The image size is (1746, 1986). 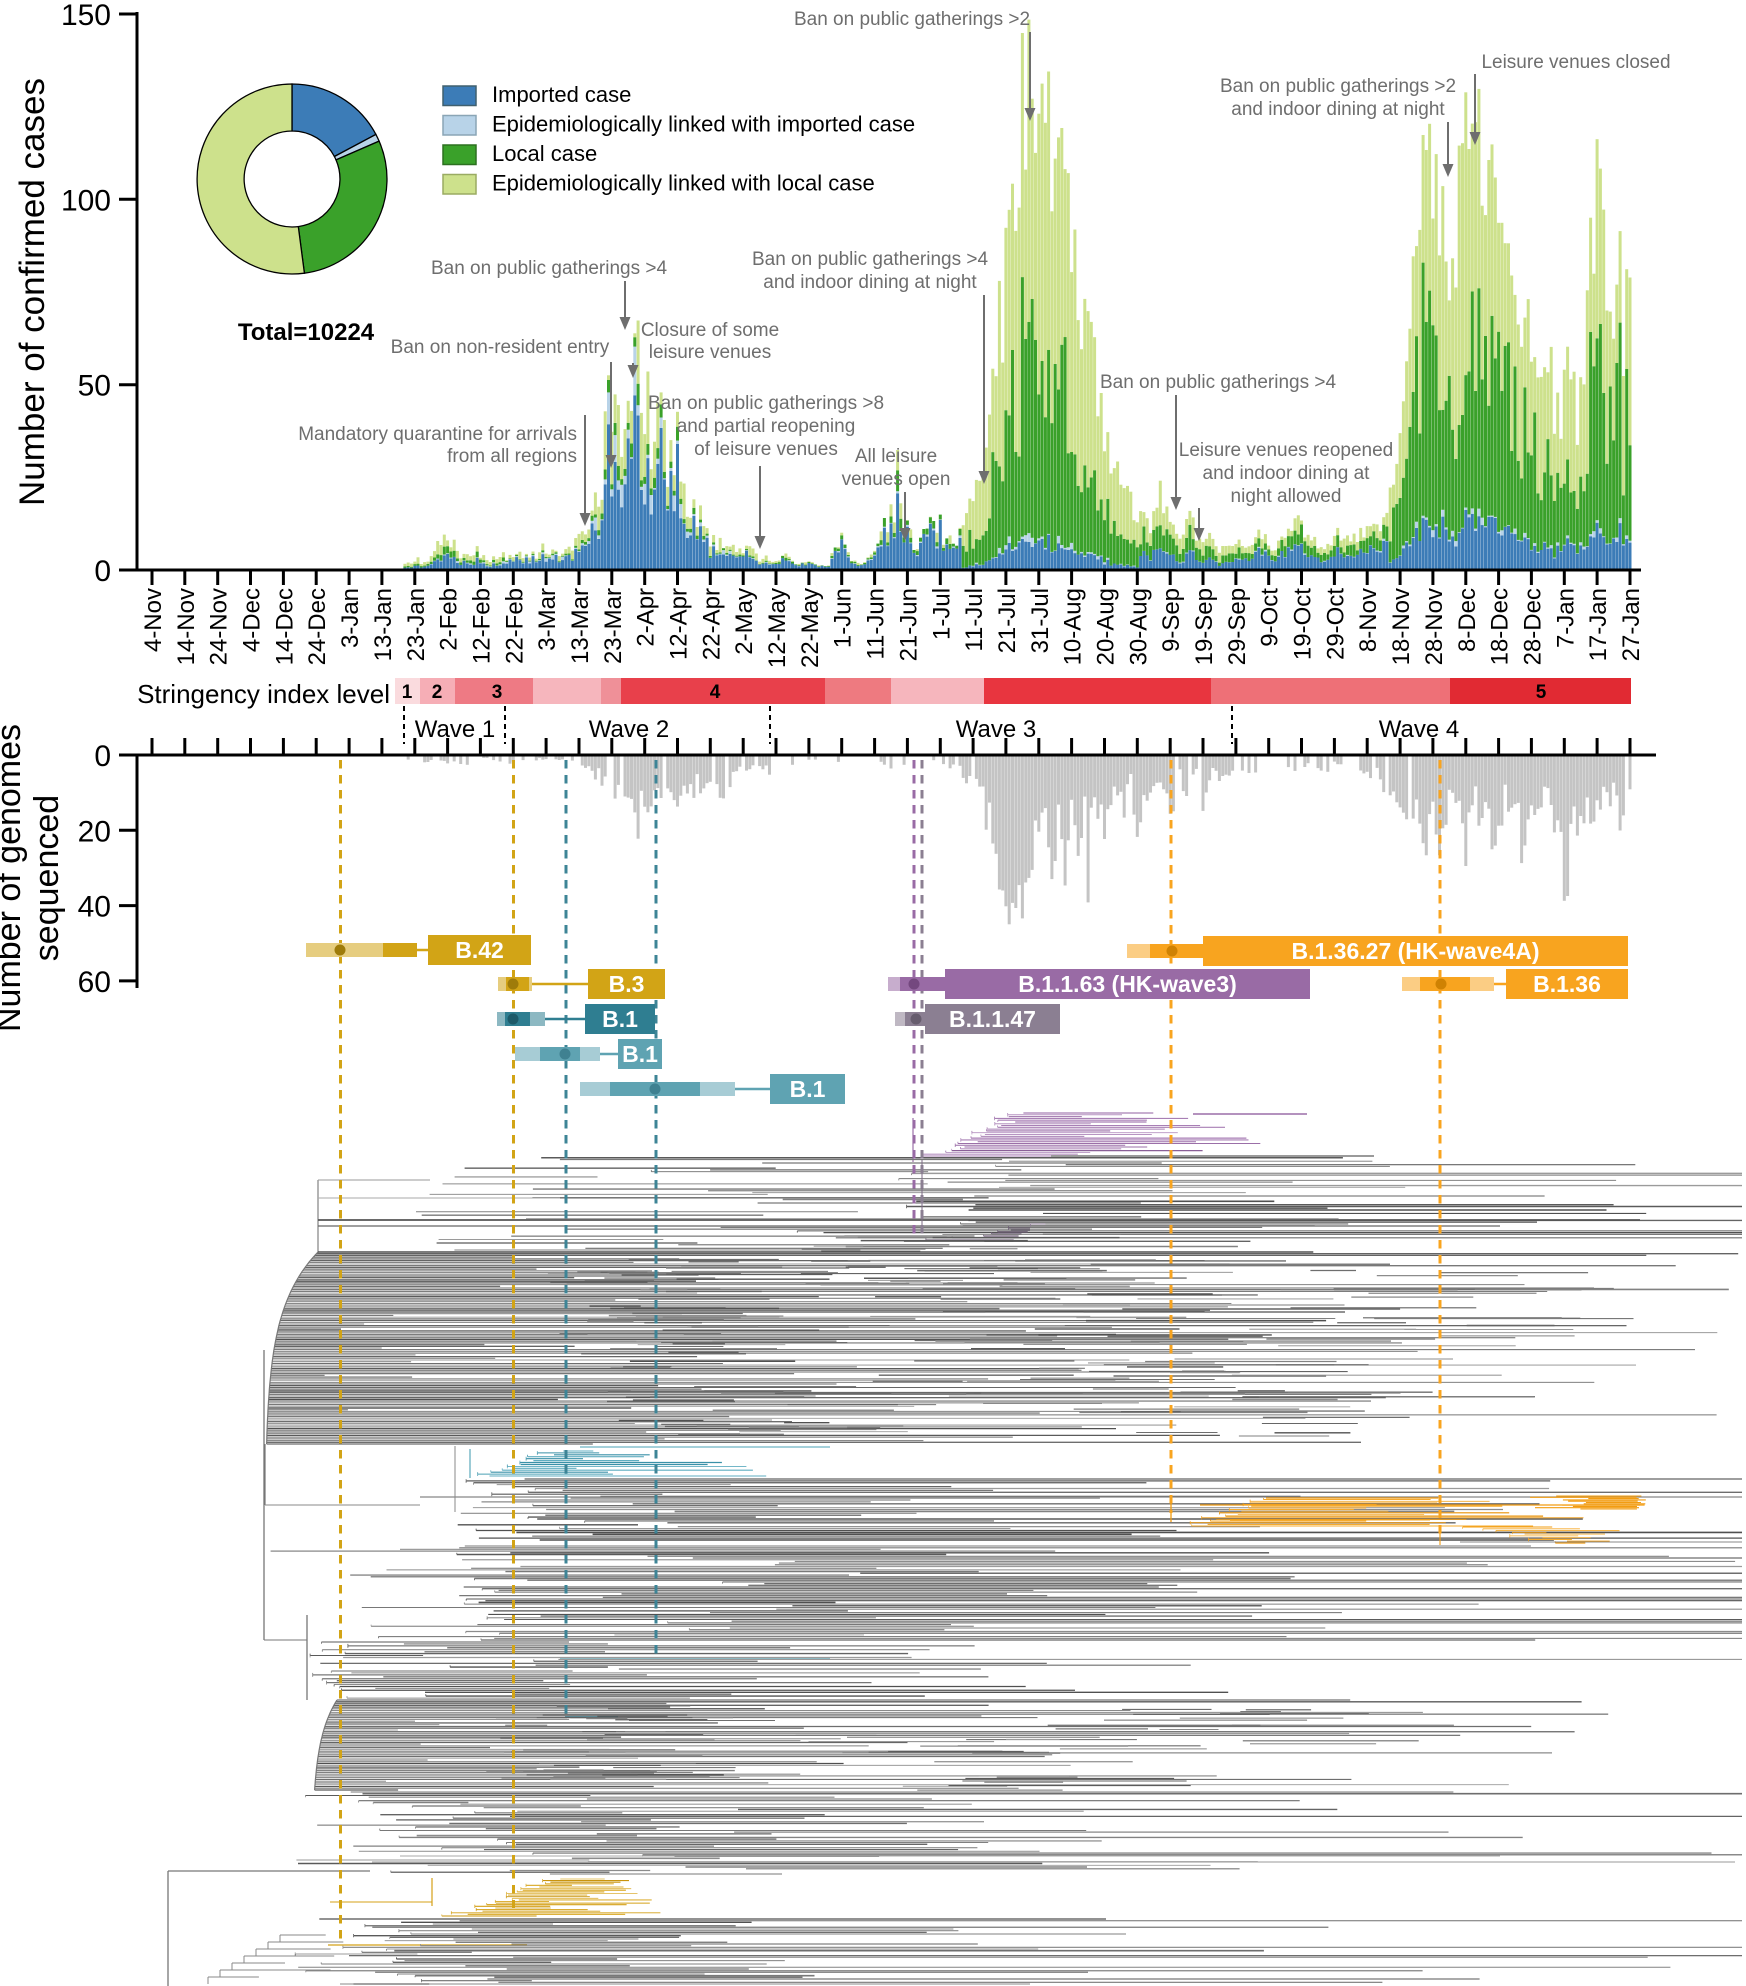 What do you see at coordinates (153, 620) in the screenshot?
I see `svg-text: 4-Nov` at bounding box center [153, 620].